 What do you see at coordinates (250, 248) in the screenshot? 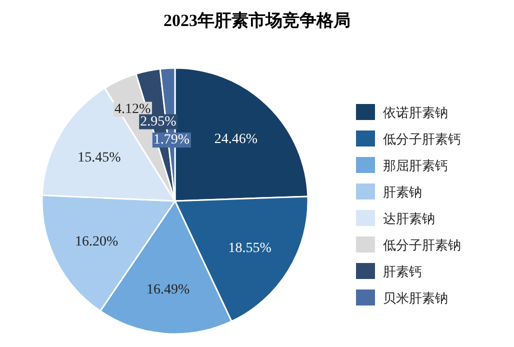
I see `data-label: 18.55%` at bounding box center [250, 248].